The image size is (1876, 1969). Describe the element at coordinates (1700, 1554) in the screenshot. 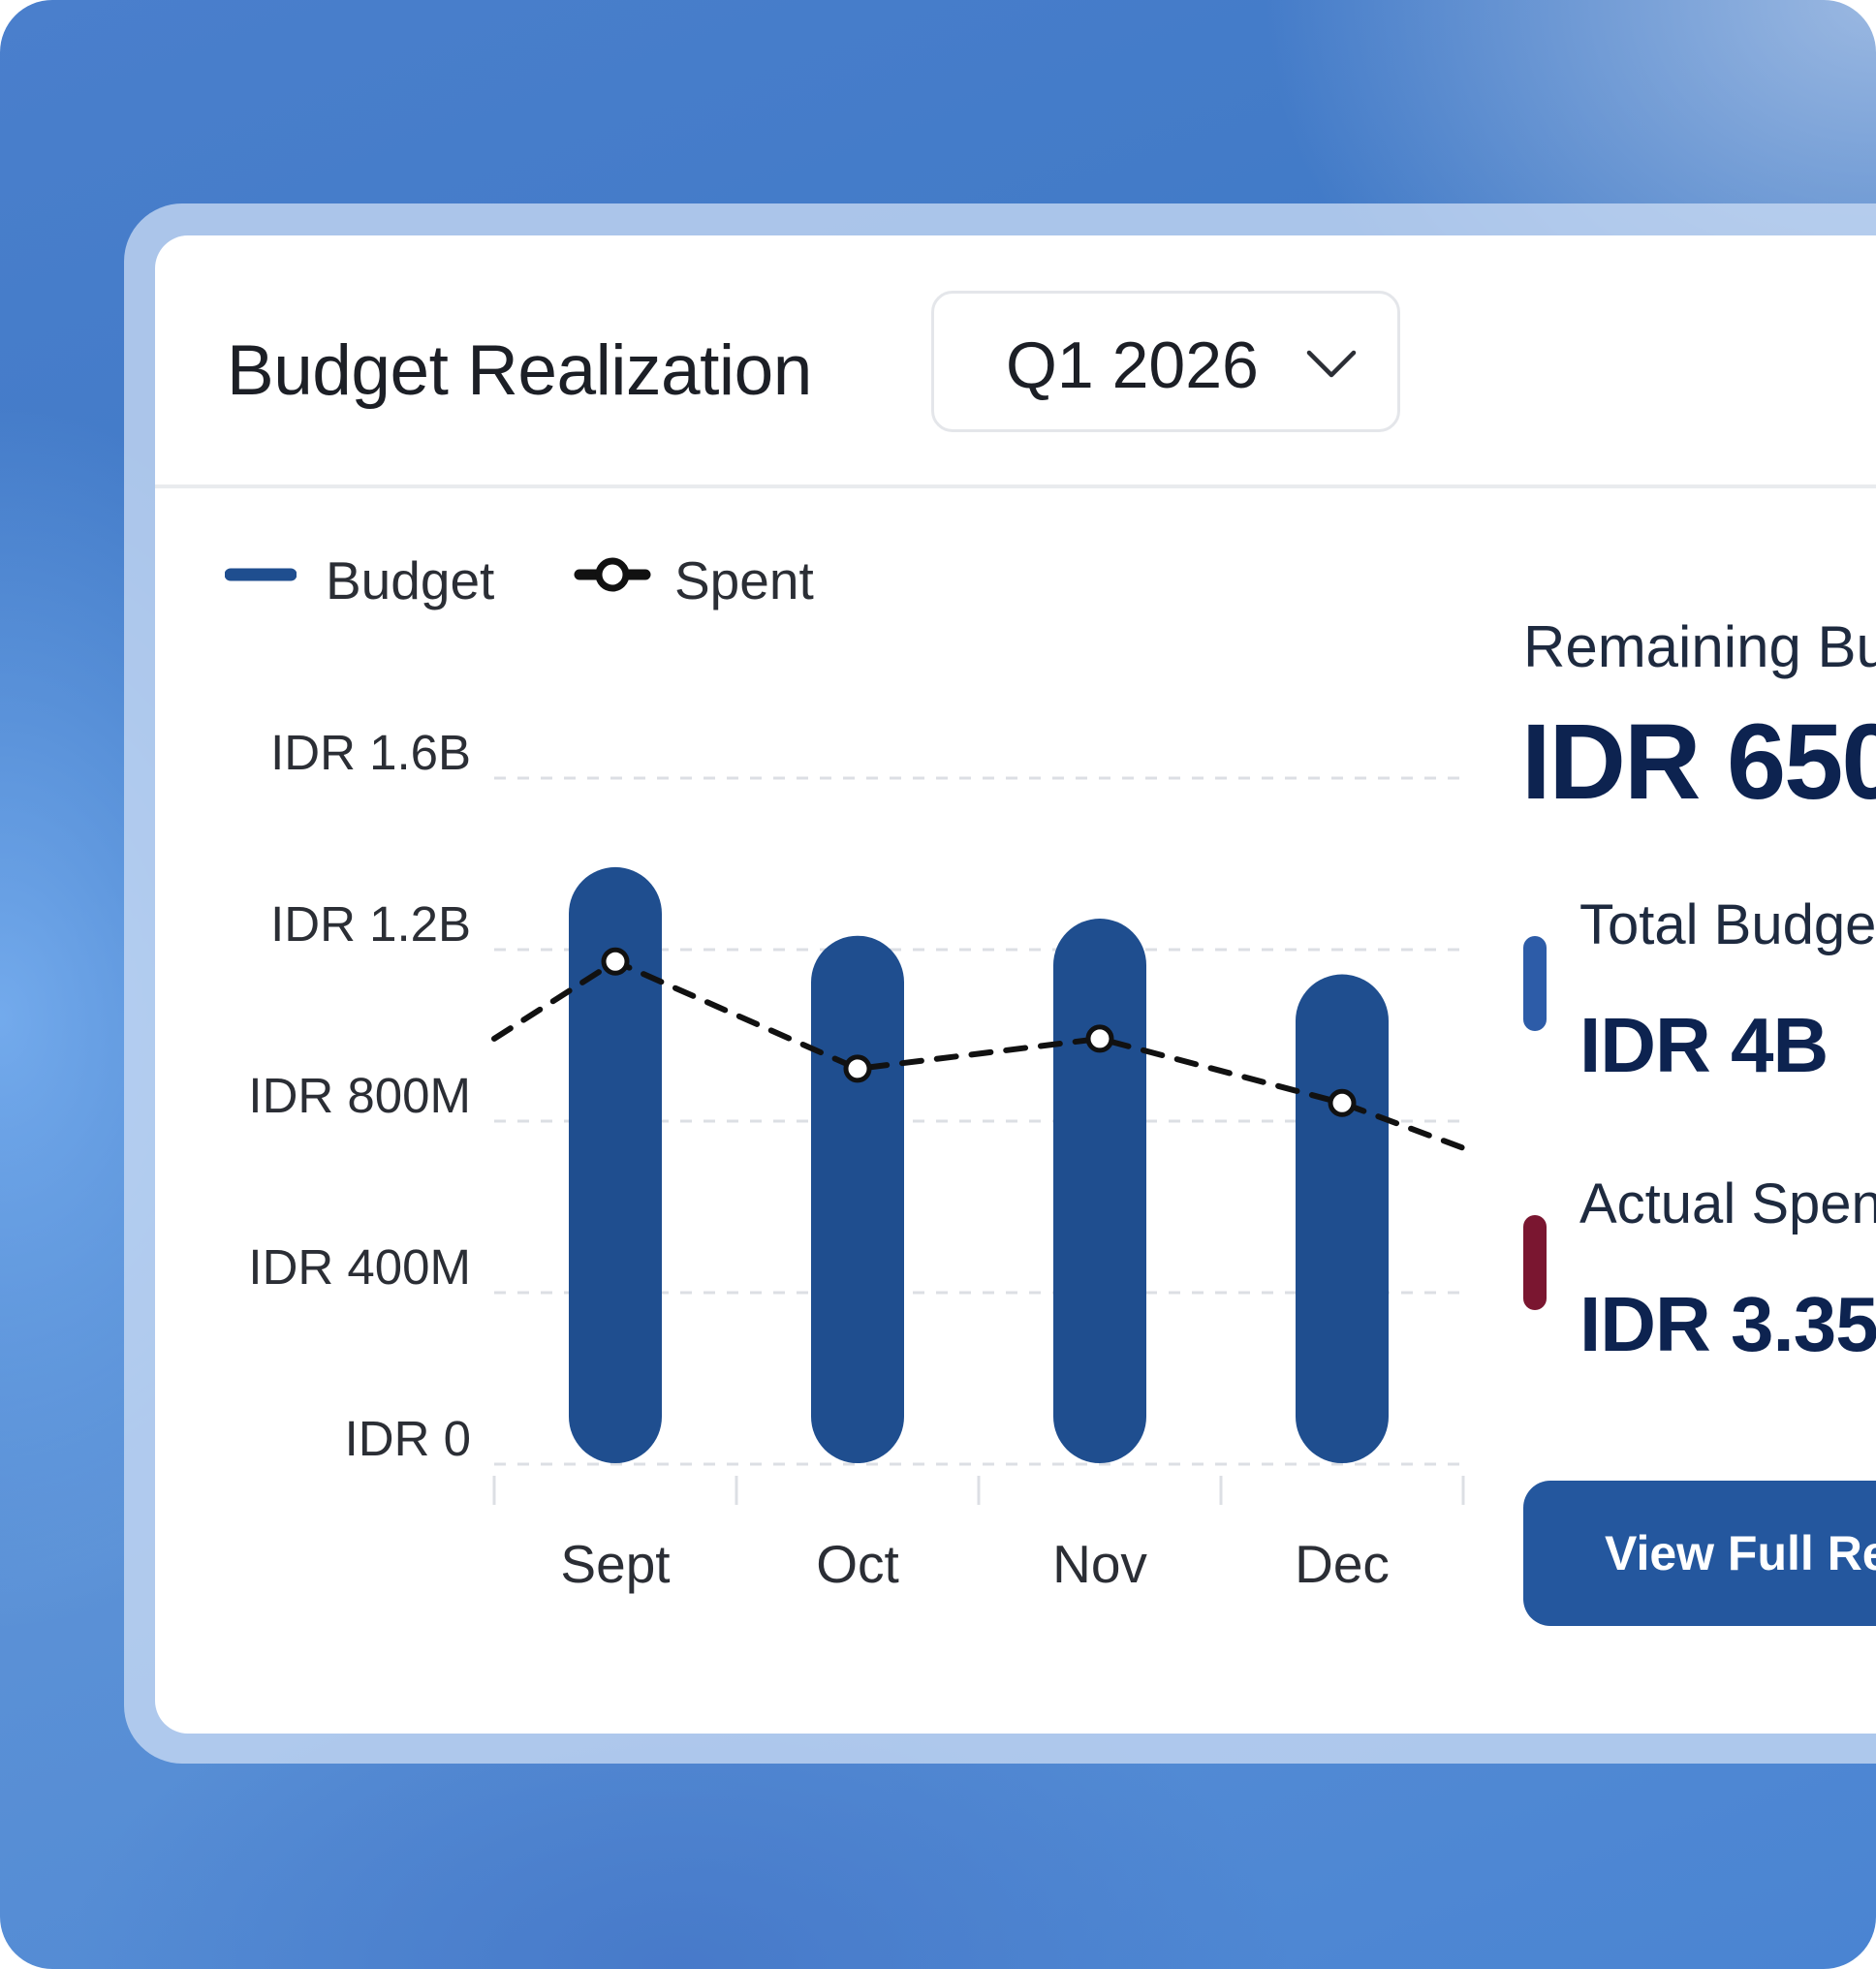

I see `view-full-report-button: View Full Re` at that location.